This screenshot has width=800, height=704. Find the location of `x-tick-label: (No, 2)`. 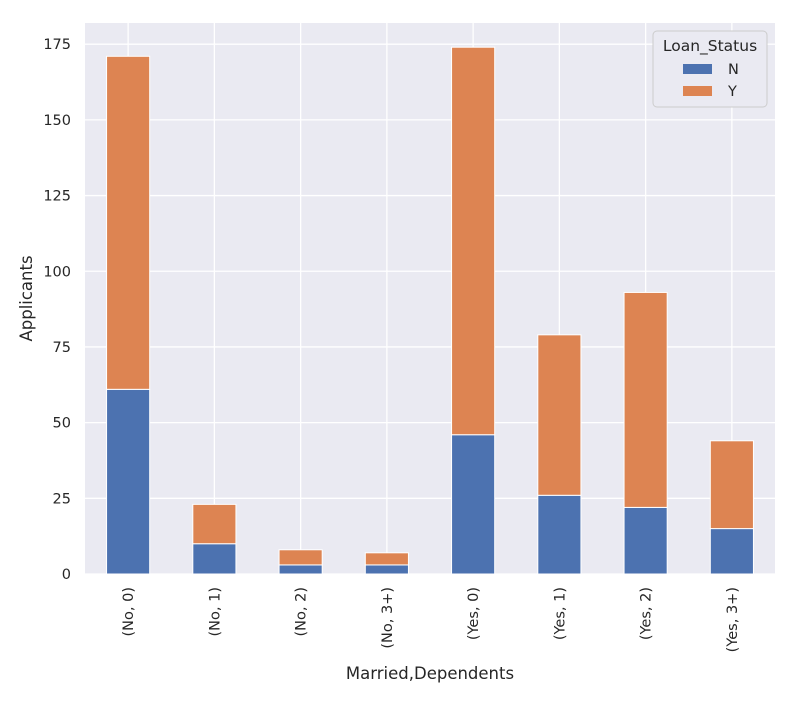

x-tick-label: (No, 2) is located at coordinates (302, 611).